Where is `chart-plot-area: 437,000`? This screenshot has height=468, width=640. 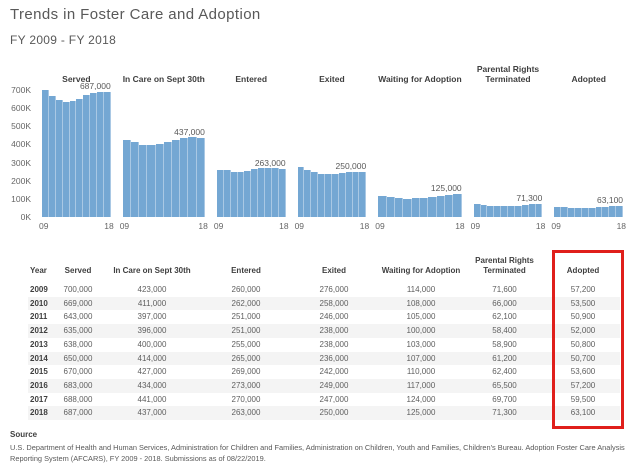 chart-plot-area: 437,000 is located at coordinates (163, 153).